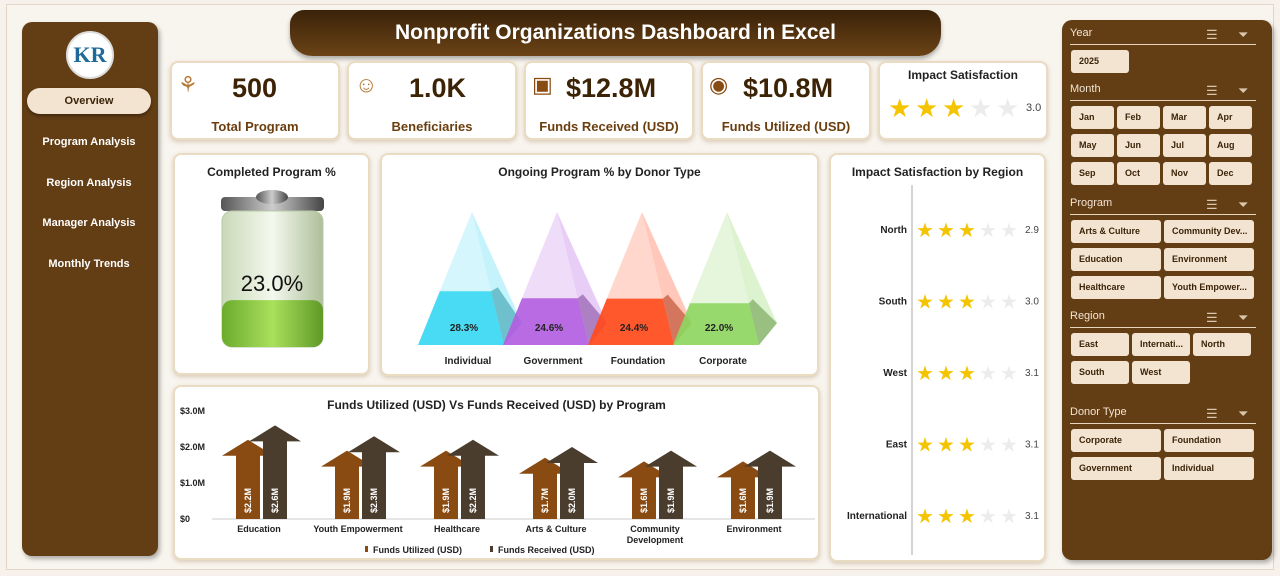 The image size is (1280, 576). Describe the element at coordinates (545, 500) in the screenshot. I see `data-label: $1.7M` at that location.